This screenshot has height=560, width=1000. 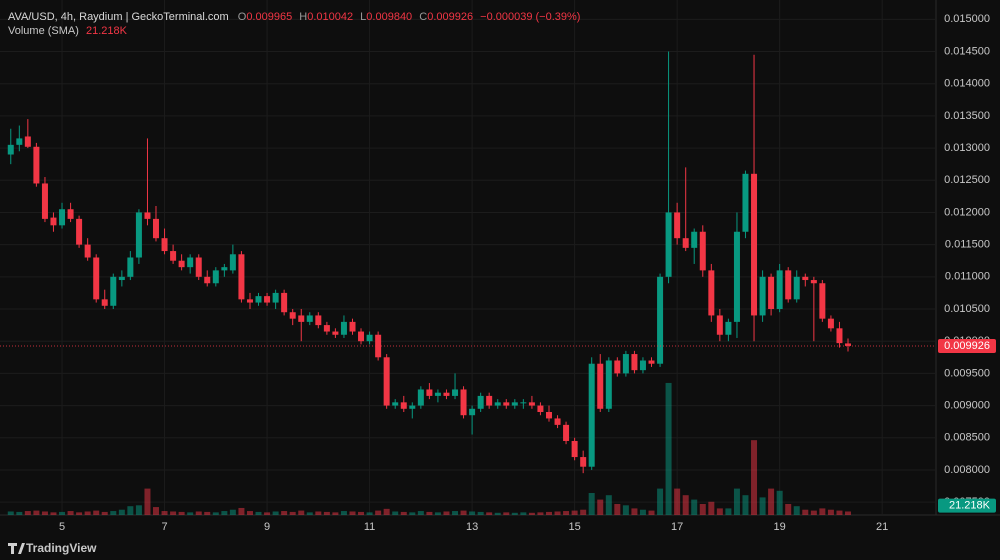 I want to click on y-tick-label: 0.011000, so click(x=967, y=277).